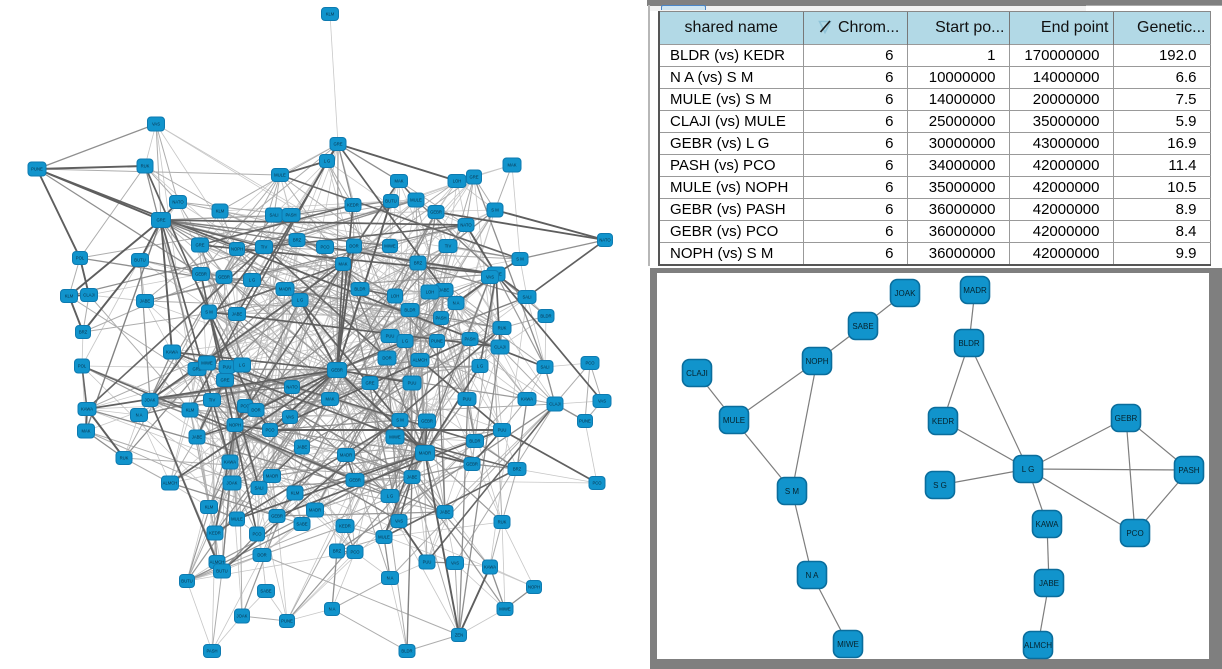 The image size is (1222, 669). What do you see at coordinates (459, 635) in the screenshot?
I see `svg-text: ZEN` at bounding box center [459, 635].